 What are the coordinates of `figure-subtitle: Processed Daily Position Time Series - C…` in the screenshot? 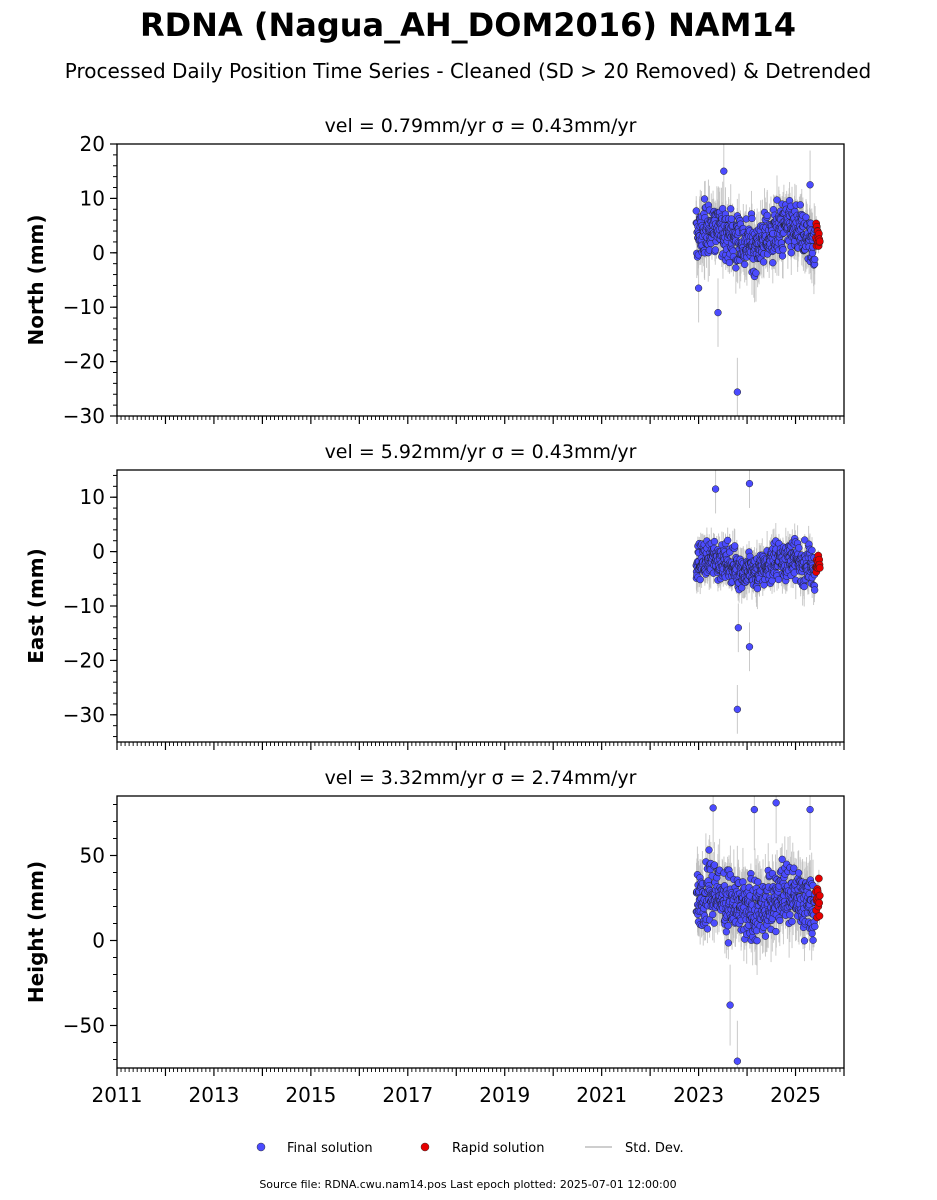 It's located at (468, 71).